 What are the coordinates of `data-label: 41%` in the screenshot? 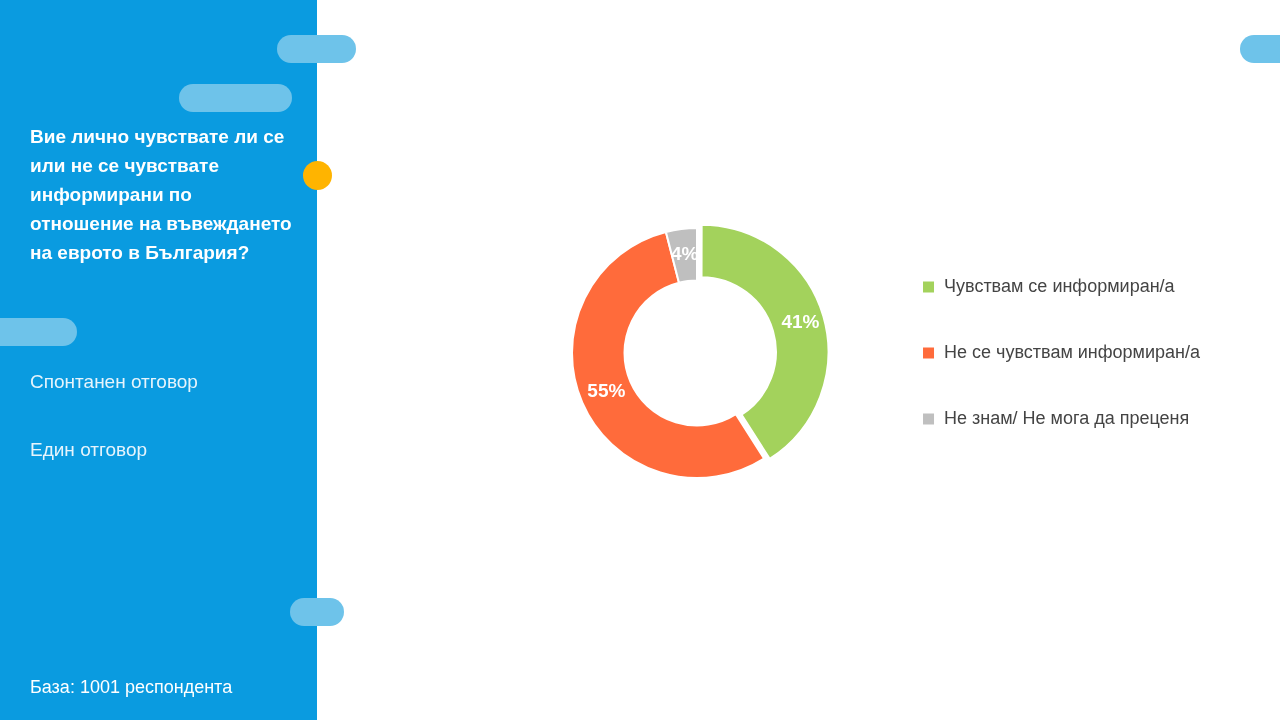 It's located at (800, 322).